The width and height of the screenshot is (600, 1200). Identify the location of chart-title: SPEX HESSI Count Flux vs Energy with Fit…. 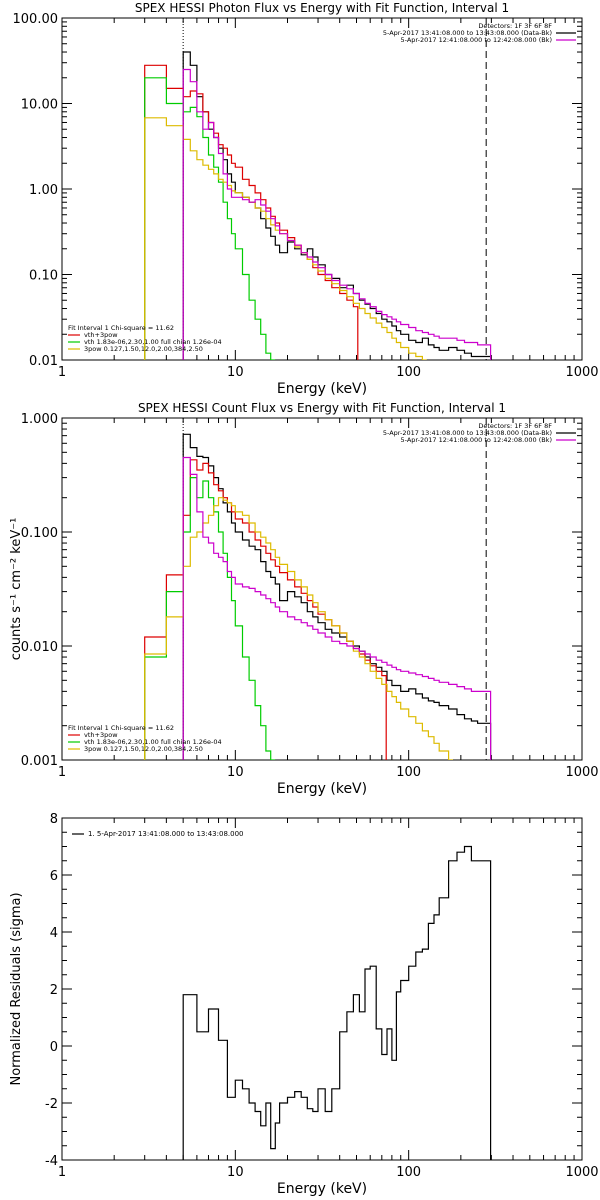
(322, 408).